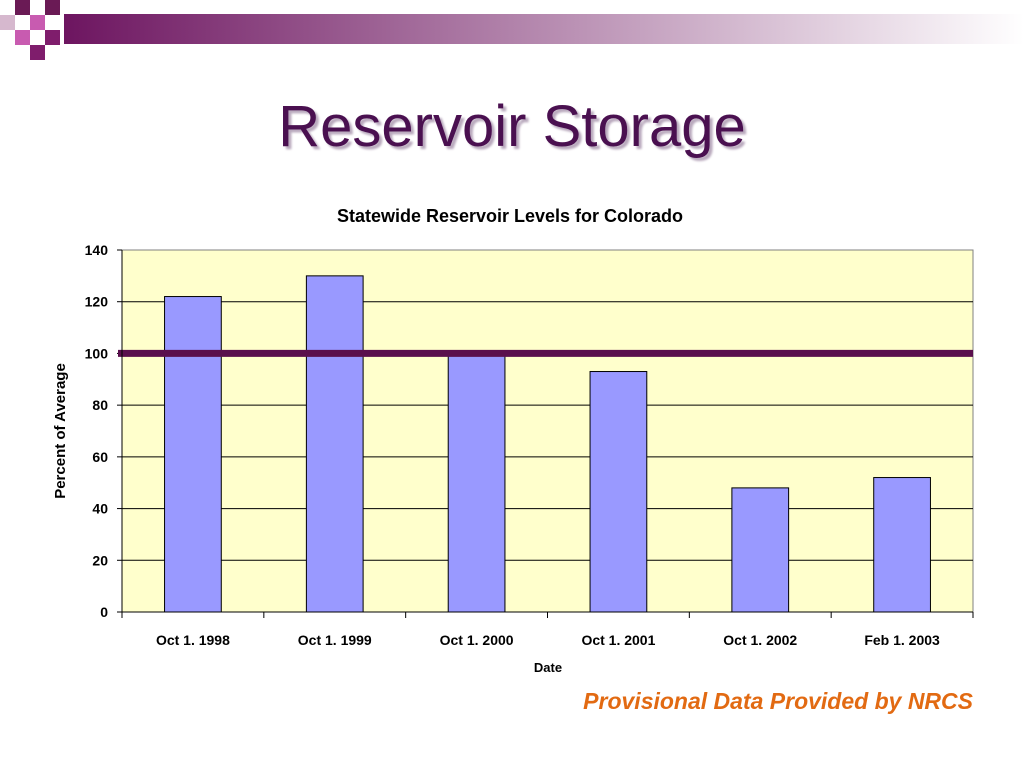 This screenshot has height=768, width=1024. I want to click on y-axis-label: Percent of Average, so click(60, 431).